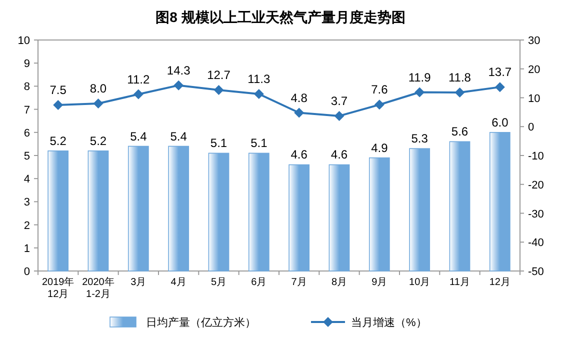 This screenshot has height=340, width=561. Describe the element at coordinates (534, 41) in the screenshot. I see `y2-tick-label: 30` at that location.